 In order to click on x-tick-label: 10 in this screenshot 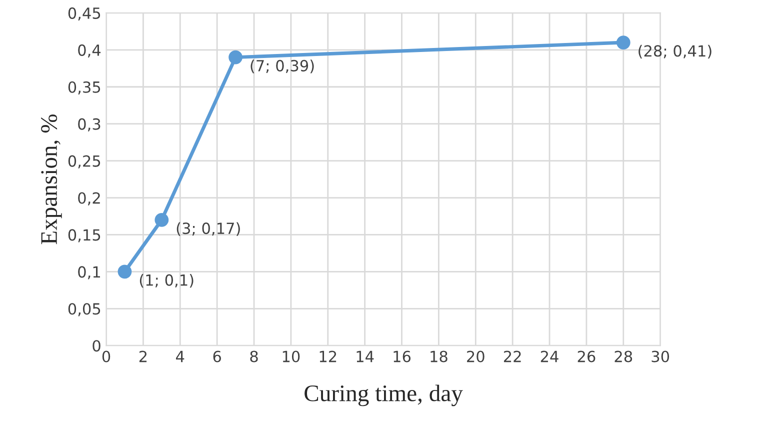, I will do `click(291, 356)`.